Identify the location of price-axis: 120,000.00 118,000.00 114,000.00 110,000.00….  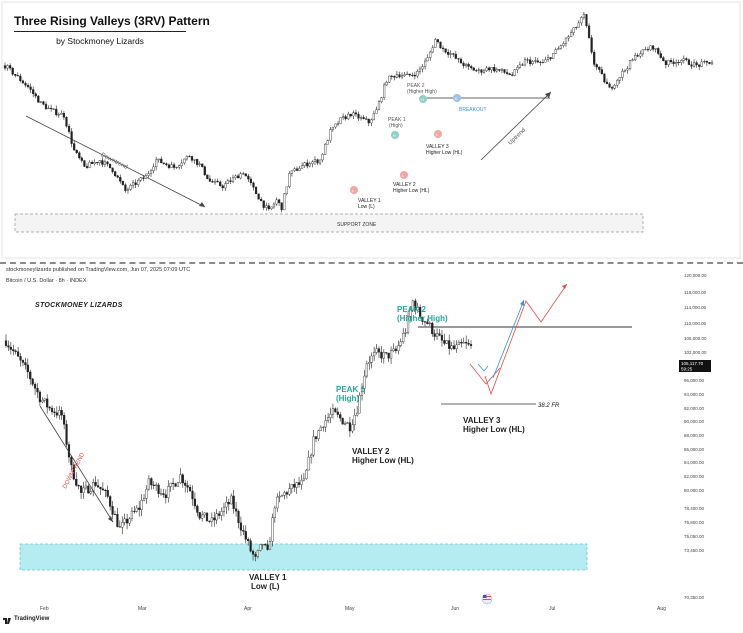
(695, 436).